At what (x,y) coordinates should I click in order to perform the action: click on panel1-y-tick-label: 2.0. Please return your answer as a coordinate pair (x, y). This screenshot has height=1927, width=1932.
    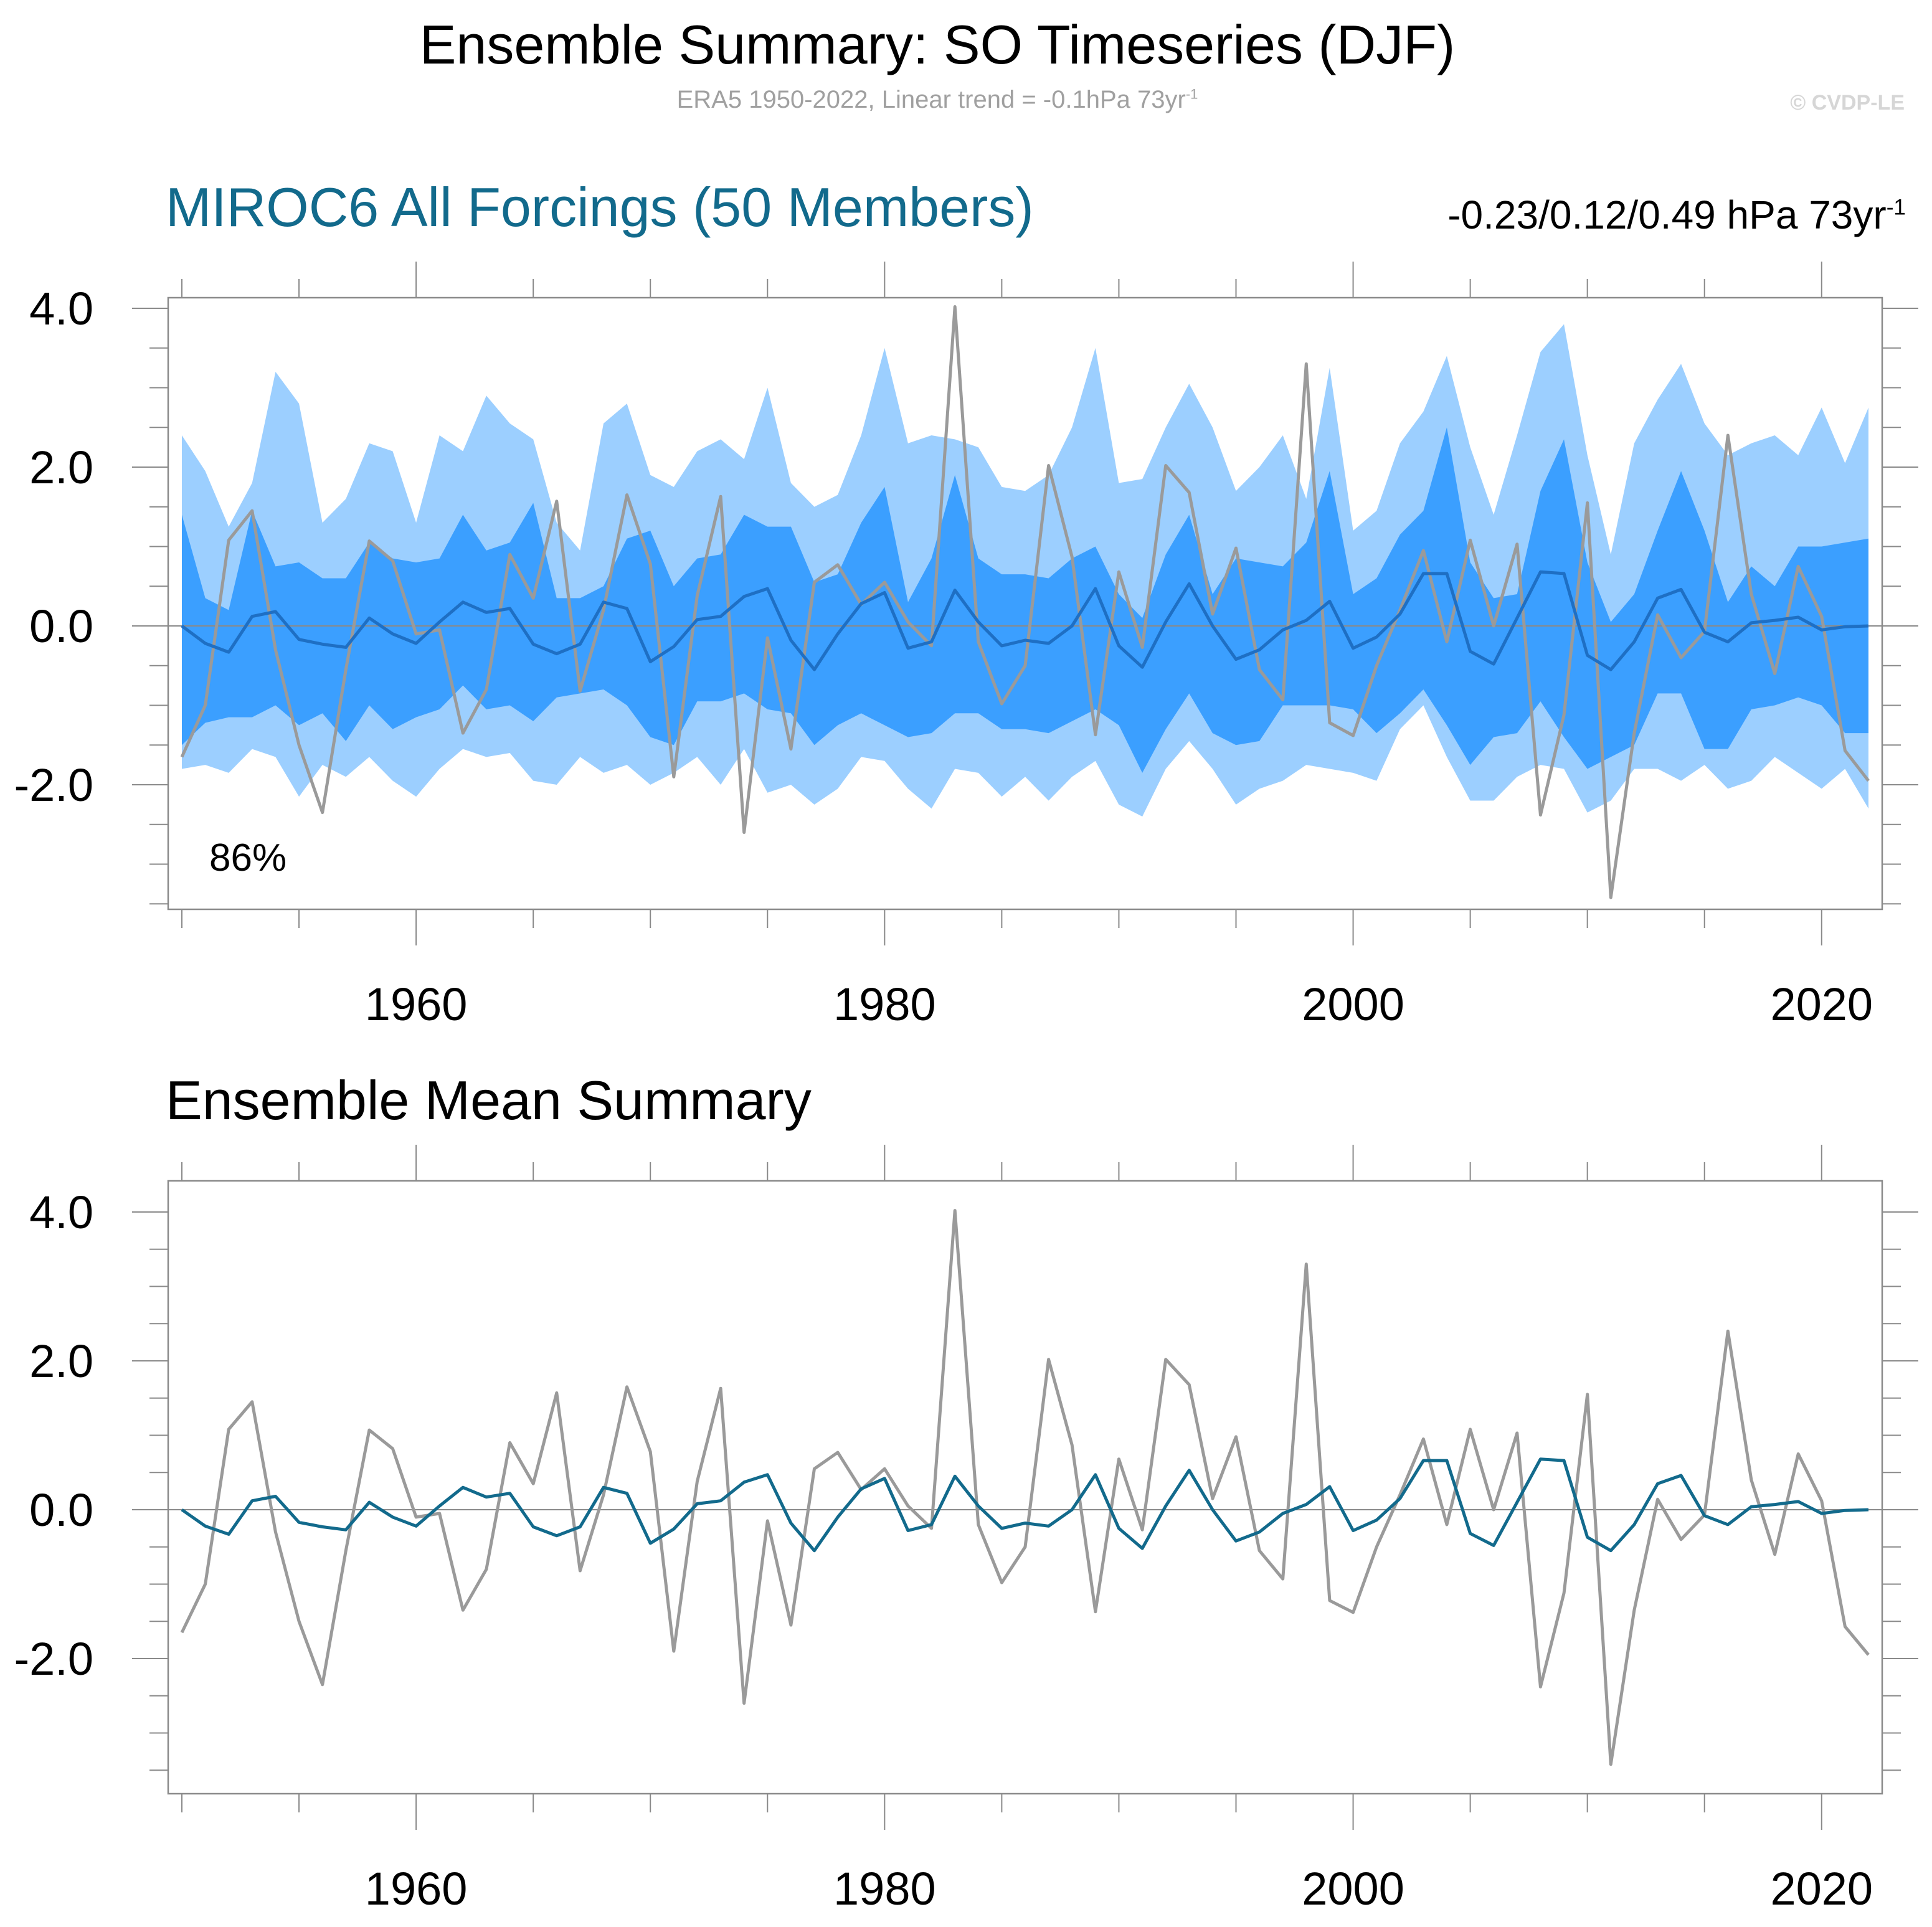
    Looking at the image, I should click on (61, 467).